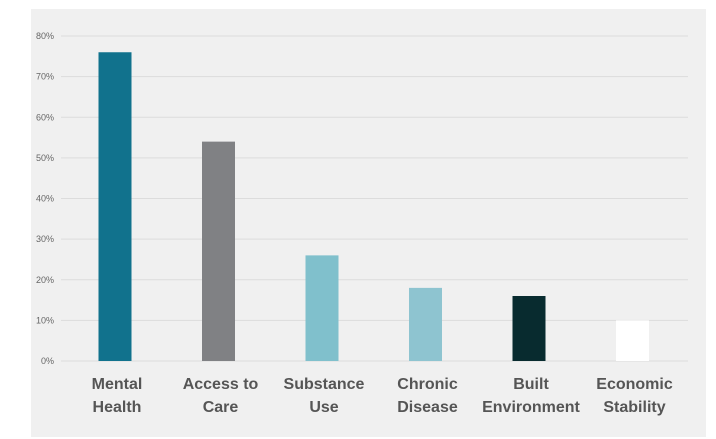  I want to click on y-tick-label: 70%, so click(45, 77).